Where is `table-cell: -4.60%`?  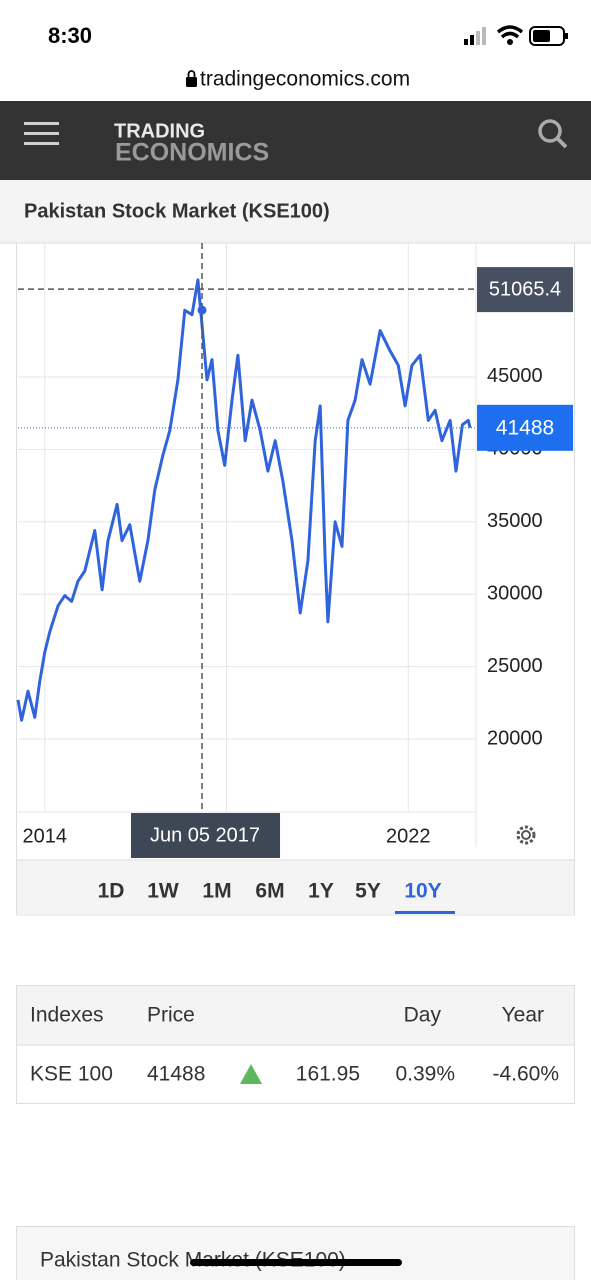 table-cell: -4.60% is located at coordinates (525, 1074).